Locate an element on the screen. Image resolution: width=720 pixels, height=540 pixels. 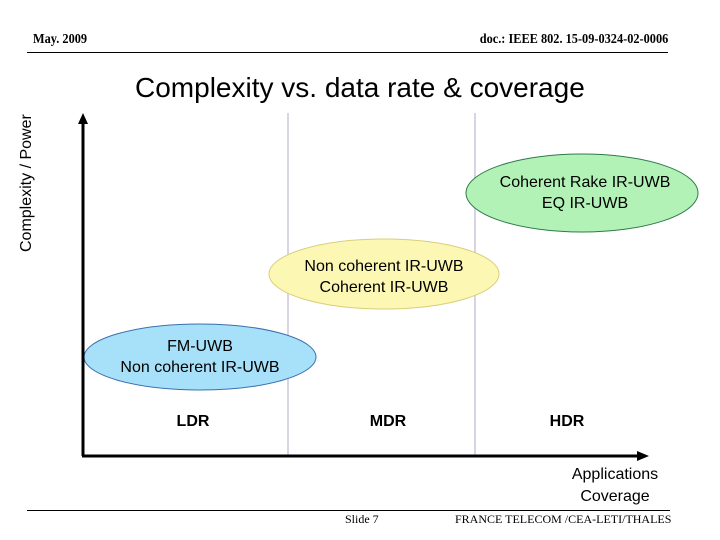
footer-organization: FRANCE TELECOM /CEA-LETI/THALES is located at coordinates (563, 519).